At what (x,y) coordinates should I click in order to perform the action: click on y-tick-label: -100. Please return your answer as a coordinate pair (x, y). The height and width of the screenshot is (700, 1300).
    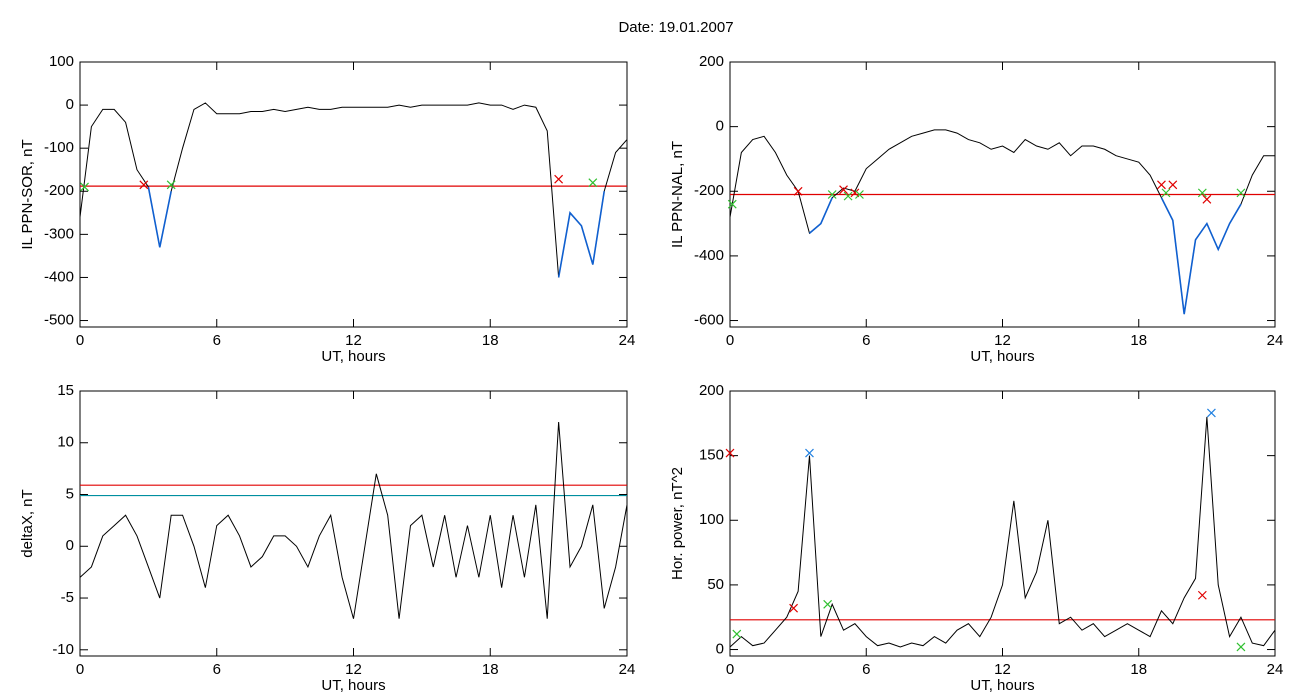
    Looking at the image, I should click on (59, 147).